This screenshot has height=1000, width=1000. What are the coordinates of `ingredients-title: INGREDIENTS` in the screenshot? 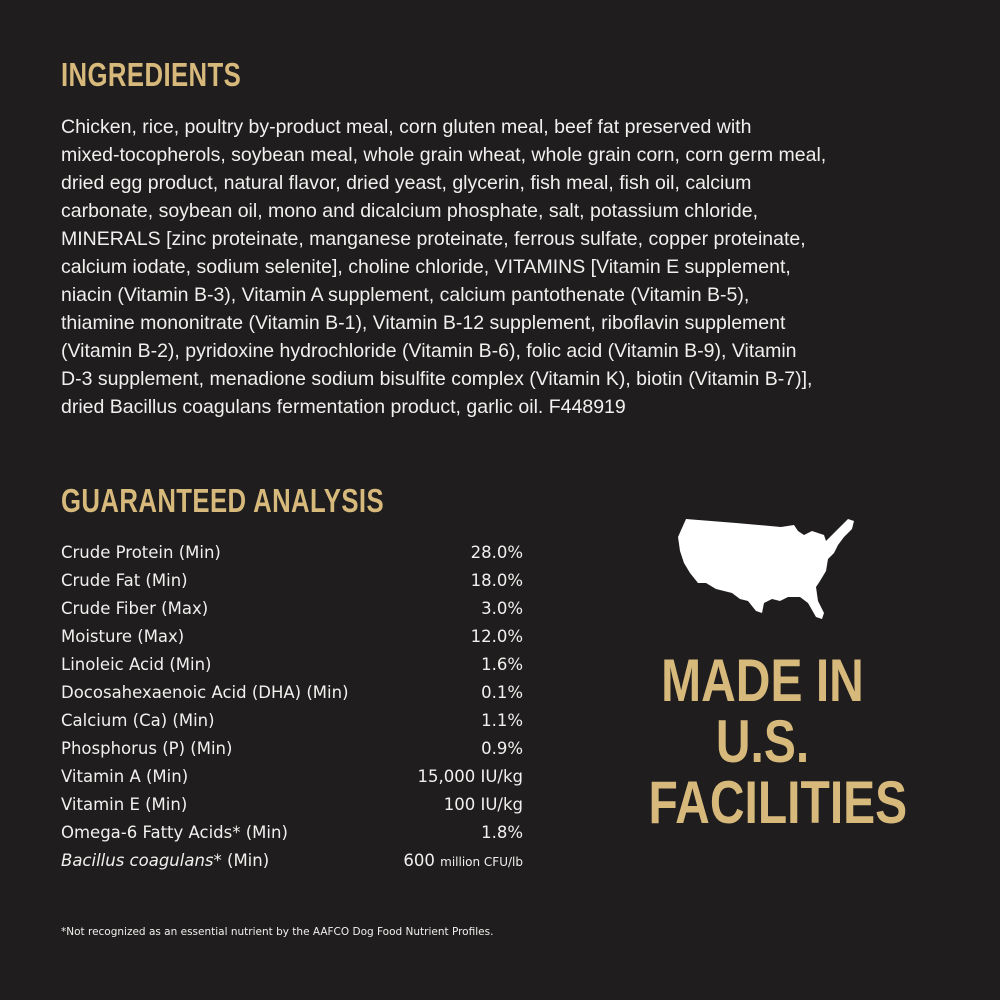 It's located at (151, 74).